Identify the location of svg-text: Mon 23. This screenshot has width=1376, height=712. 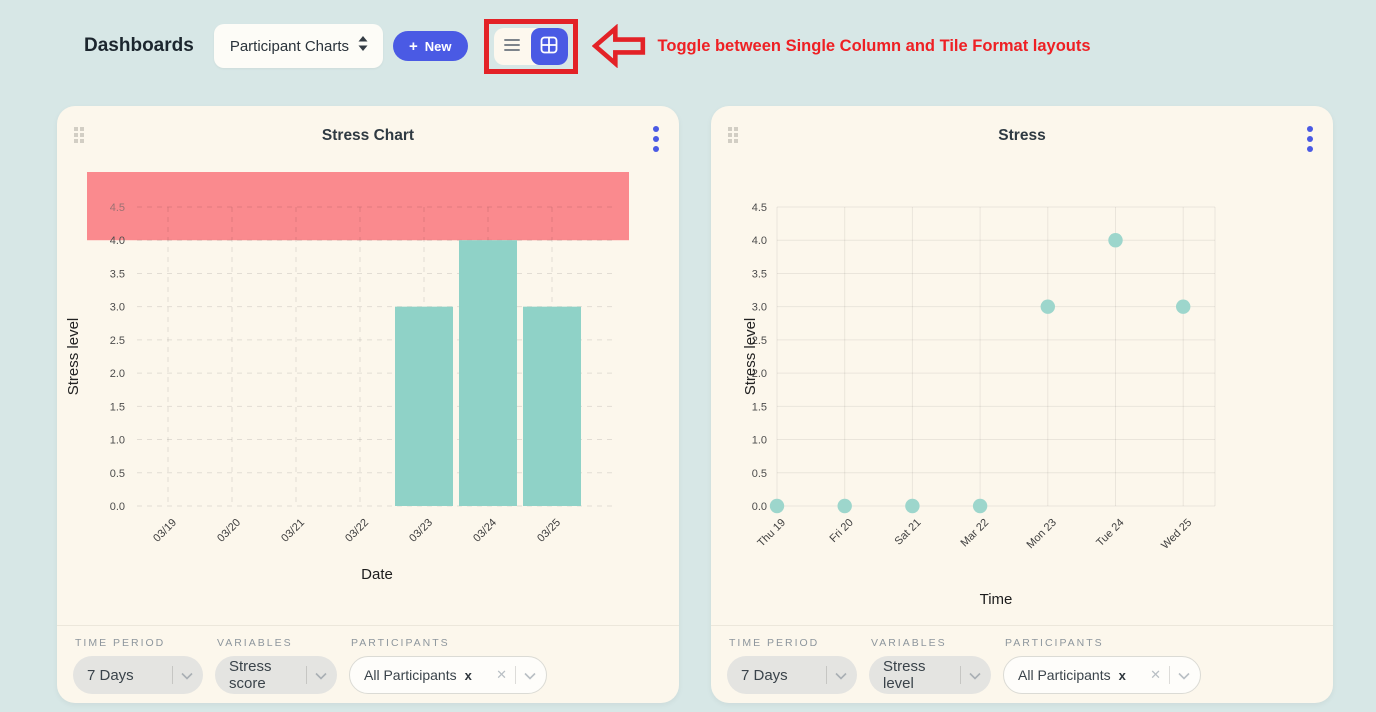
(1041, 534).